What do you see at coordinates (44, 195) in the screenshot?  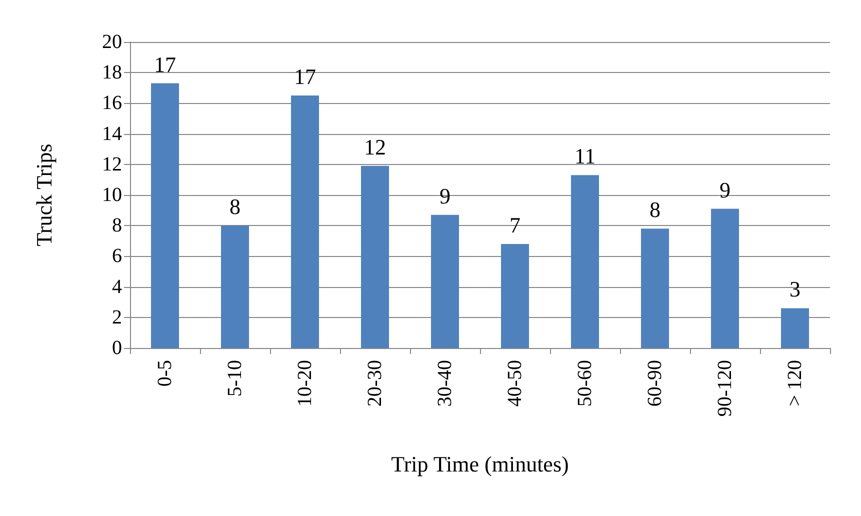 I see `y-axis-title: Truck Trips` at bounding box center [44, 195].